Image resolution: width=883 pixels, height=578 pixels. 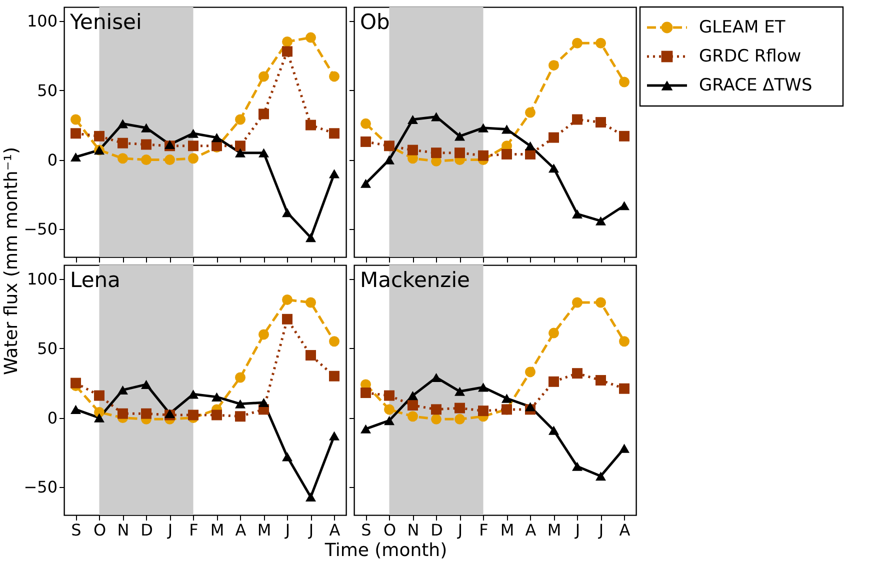 What do you see at coordinates (11, 261) in the screenshot?
I see `y-axis-title: Water flux (mm month⁻¹)` at bounding box center [11, 261].